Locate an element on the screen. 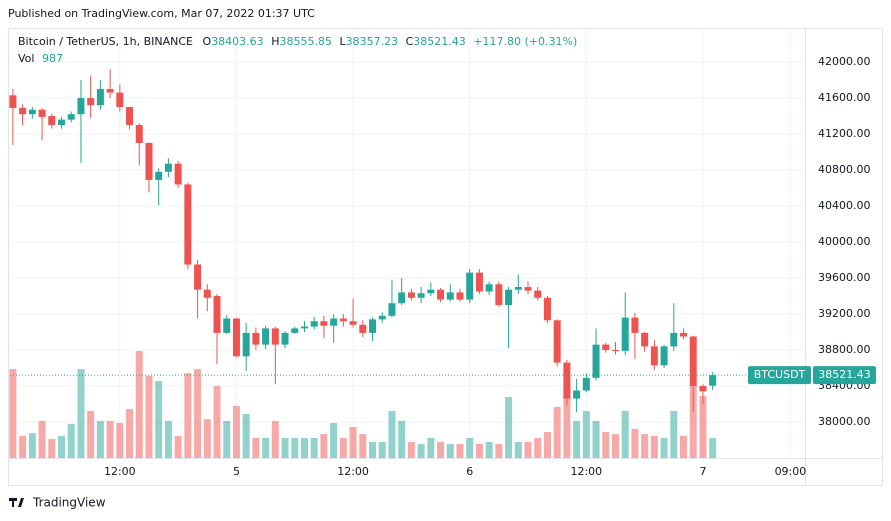  l-value: 38357.23 is located at coordinates (372, 41).